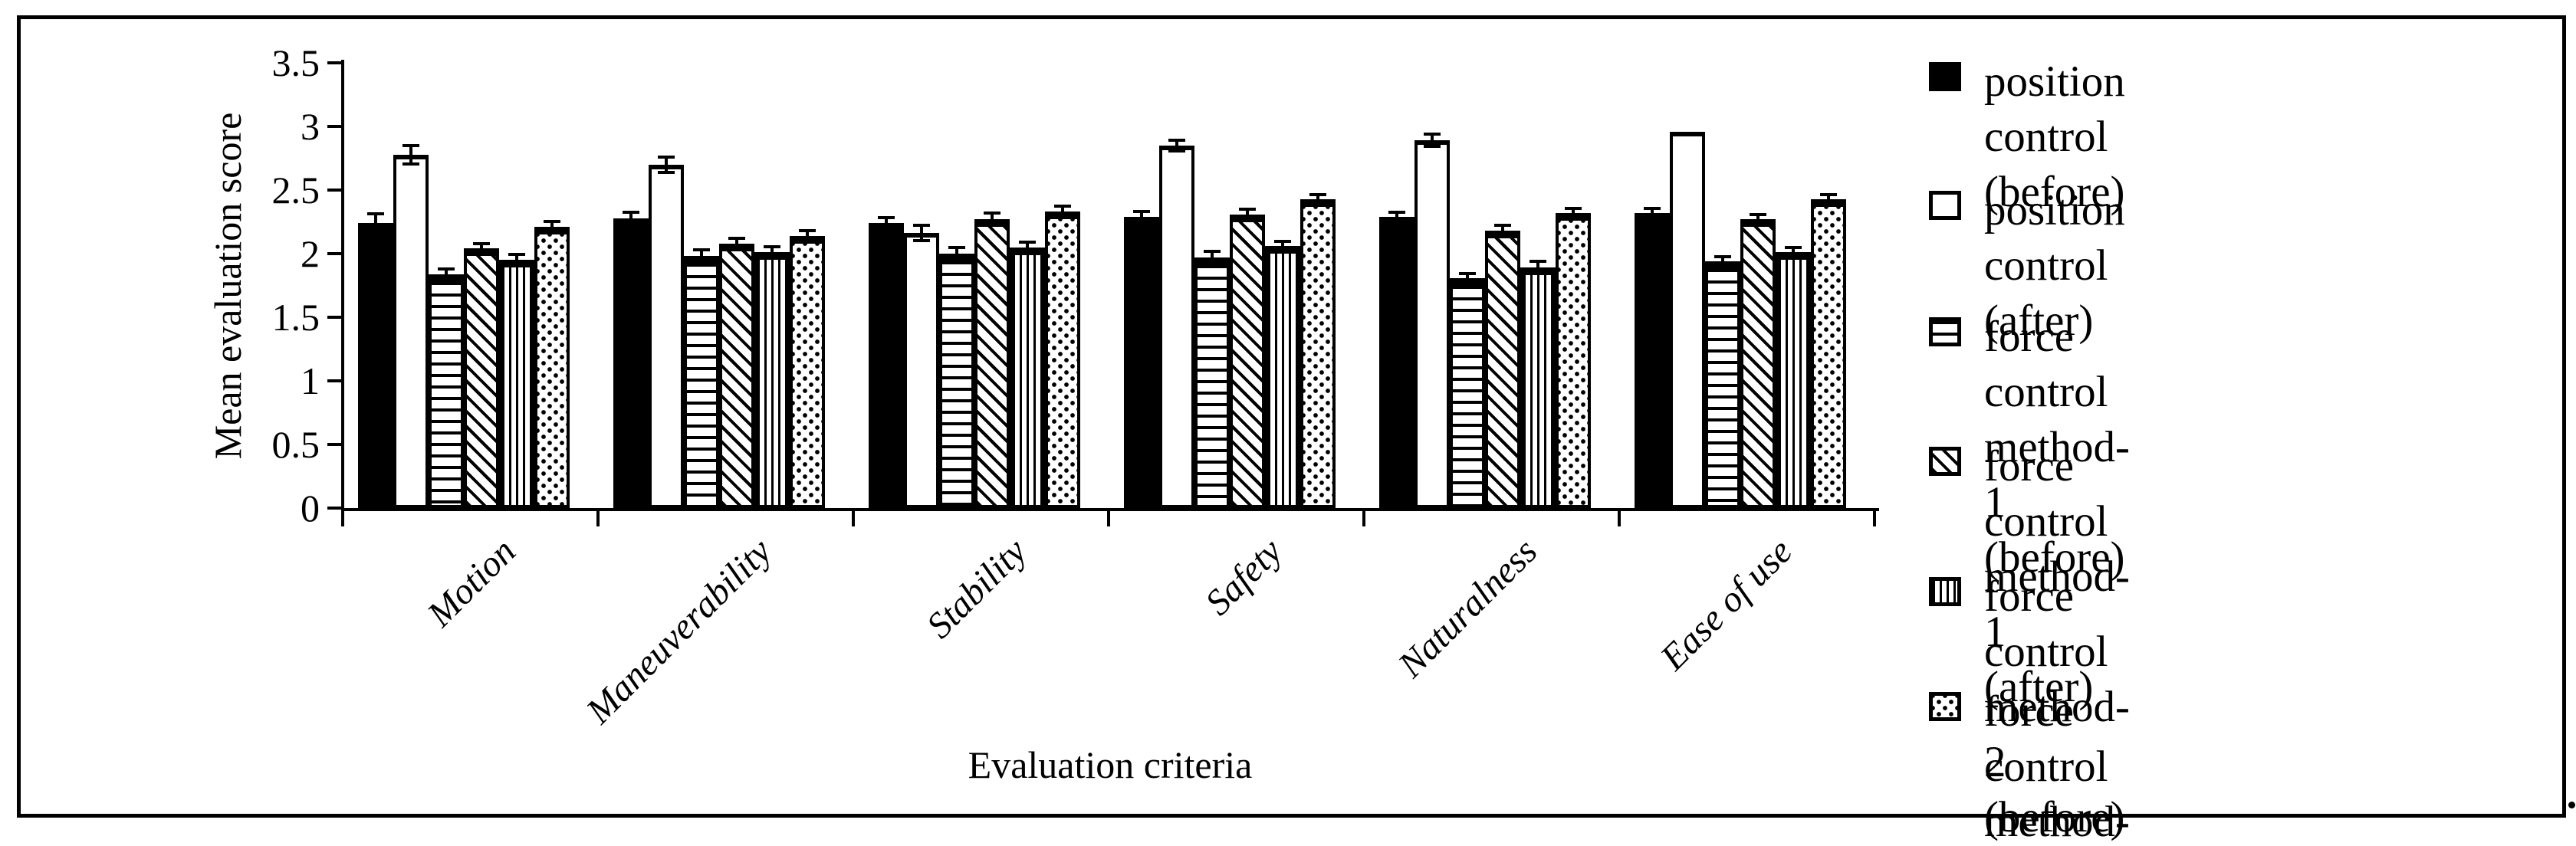 The height and width of the screenshot is (846, 2576). Describe the element at coordinates (1945, 706) in the screenshot. I see `legend-marker-dots` at that location.